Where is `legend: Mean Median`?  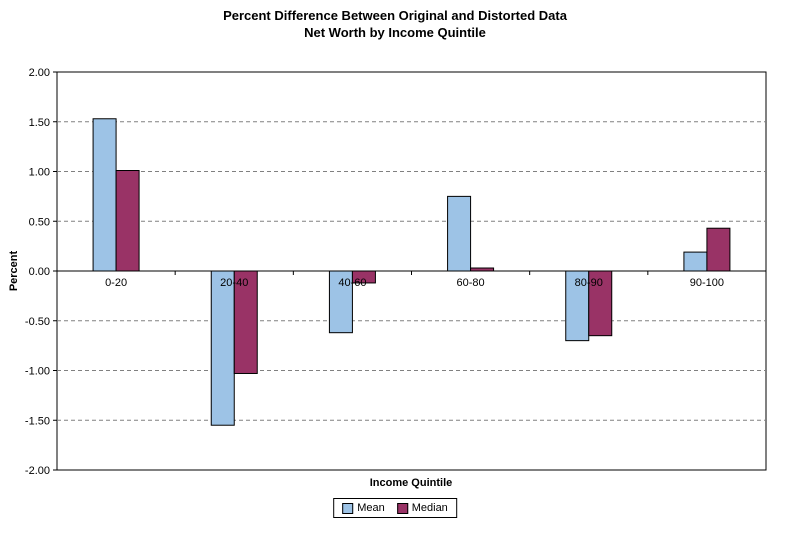
legend: Mean Median is located at coordinates (395, 508).